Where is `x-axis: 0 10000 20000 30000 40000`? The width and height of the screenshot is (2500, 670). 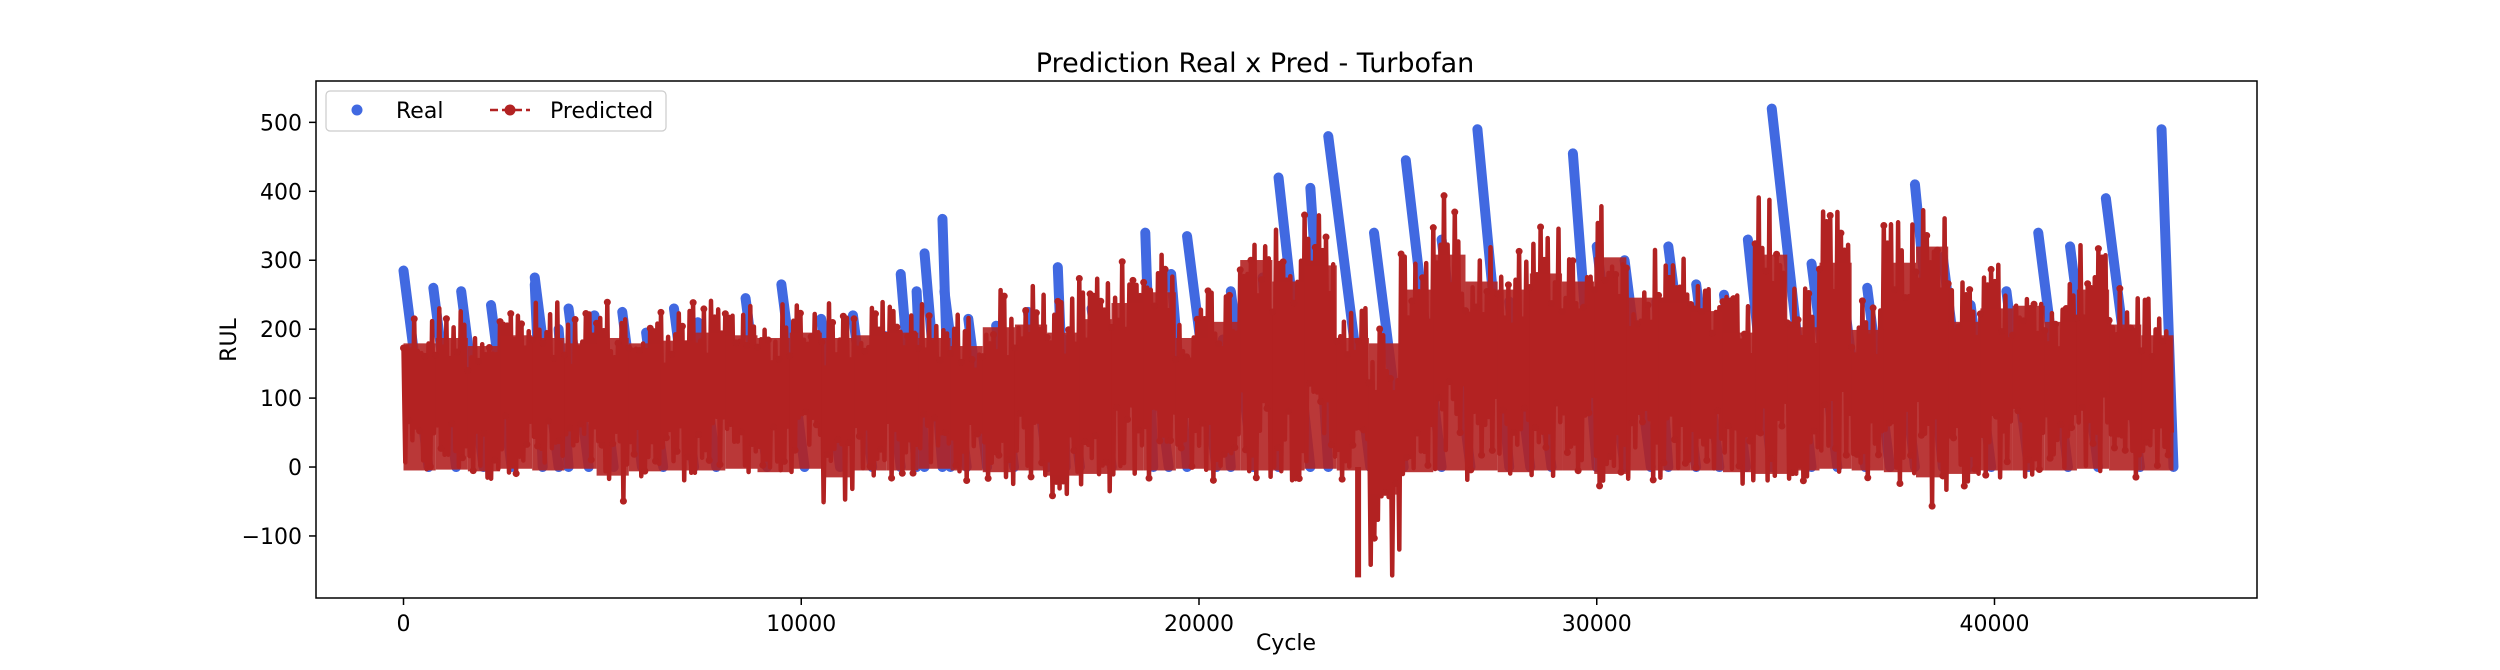
x-axis: 0 10000 20000 30000 40000 is located at coordinates (1213, 617).